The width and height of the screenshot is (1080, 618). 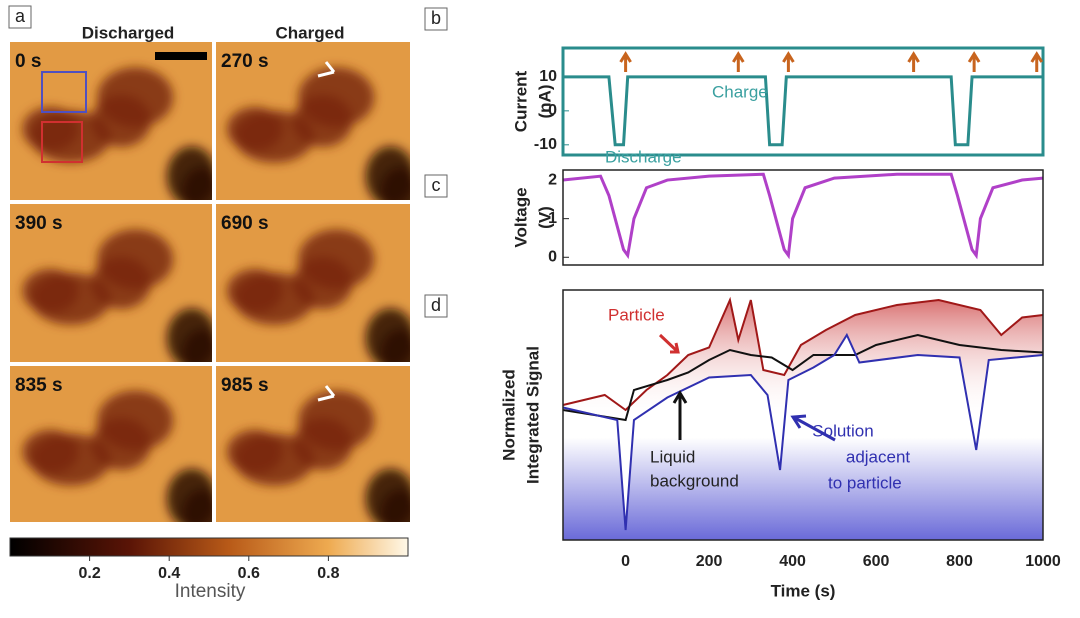 I want to click on annotation: to particle, so click(x=865, y=482).